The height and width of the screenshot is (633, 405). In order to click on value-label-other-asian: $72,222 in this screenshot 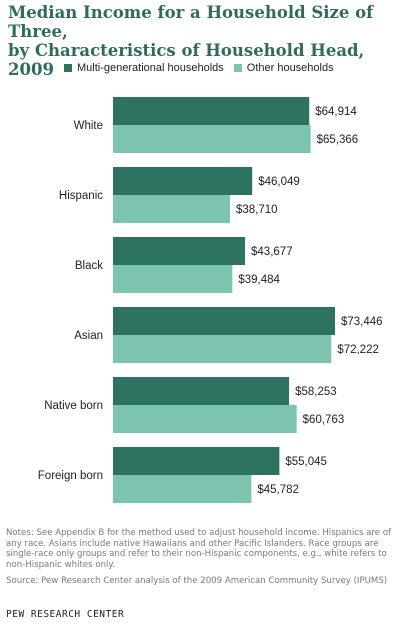, I will do `click(358, 350)`.